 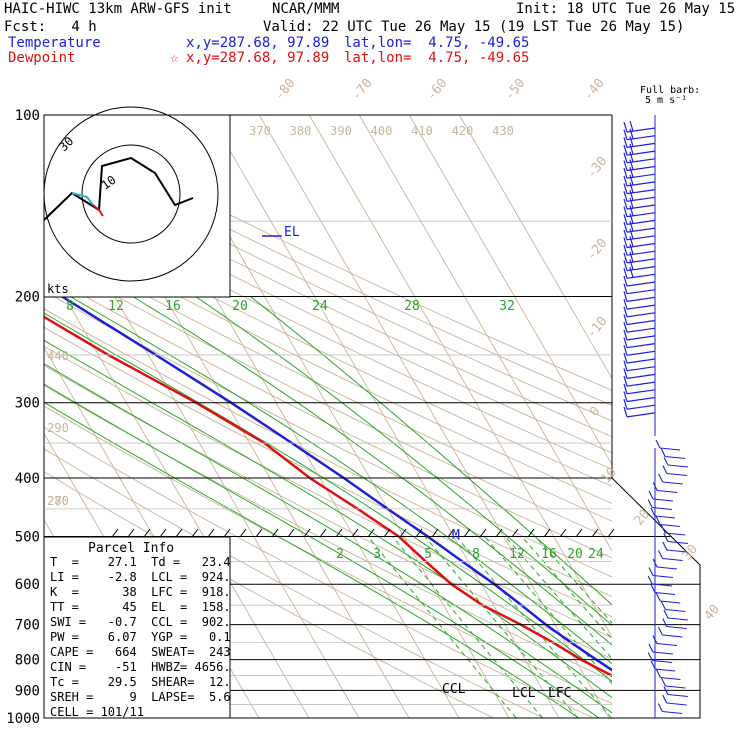 What do you see at coordinates (140, 622) in the screenshot?
I see `parcel-info-row: SWI = -0.7 CCL = 902.` at bounding box center [140, 622].